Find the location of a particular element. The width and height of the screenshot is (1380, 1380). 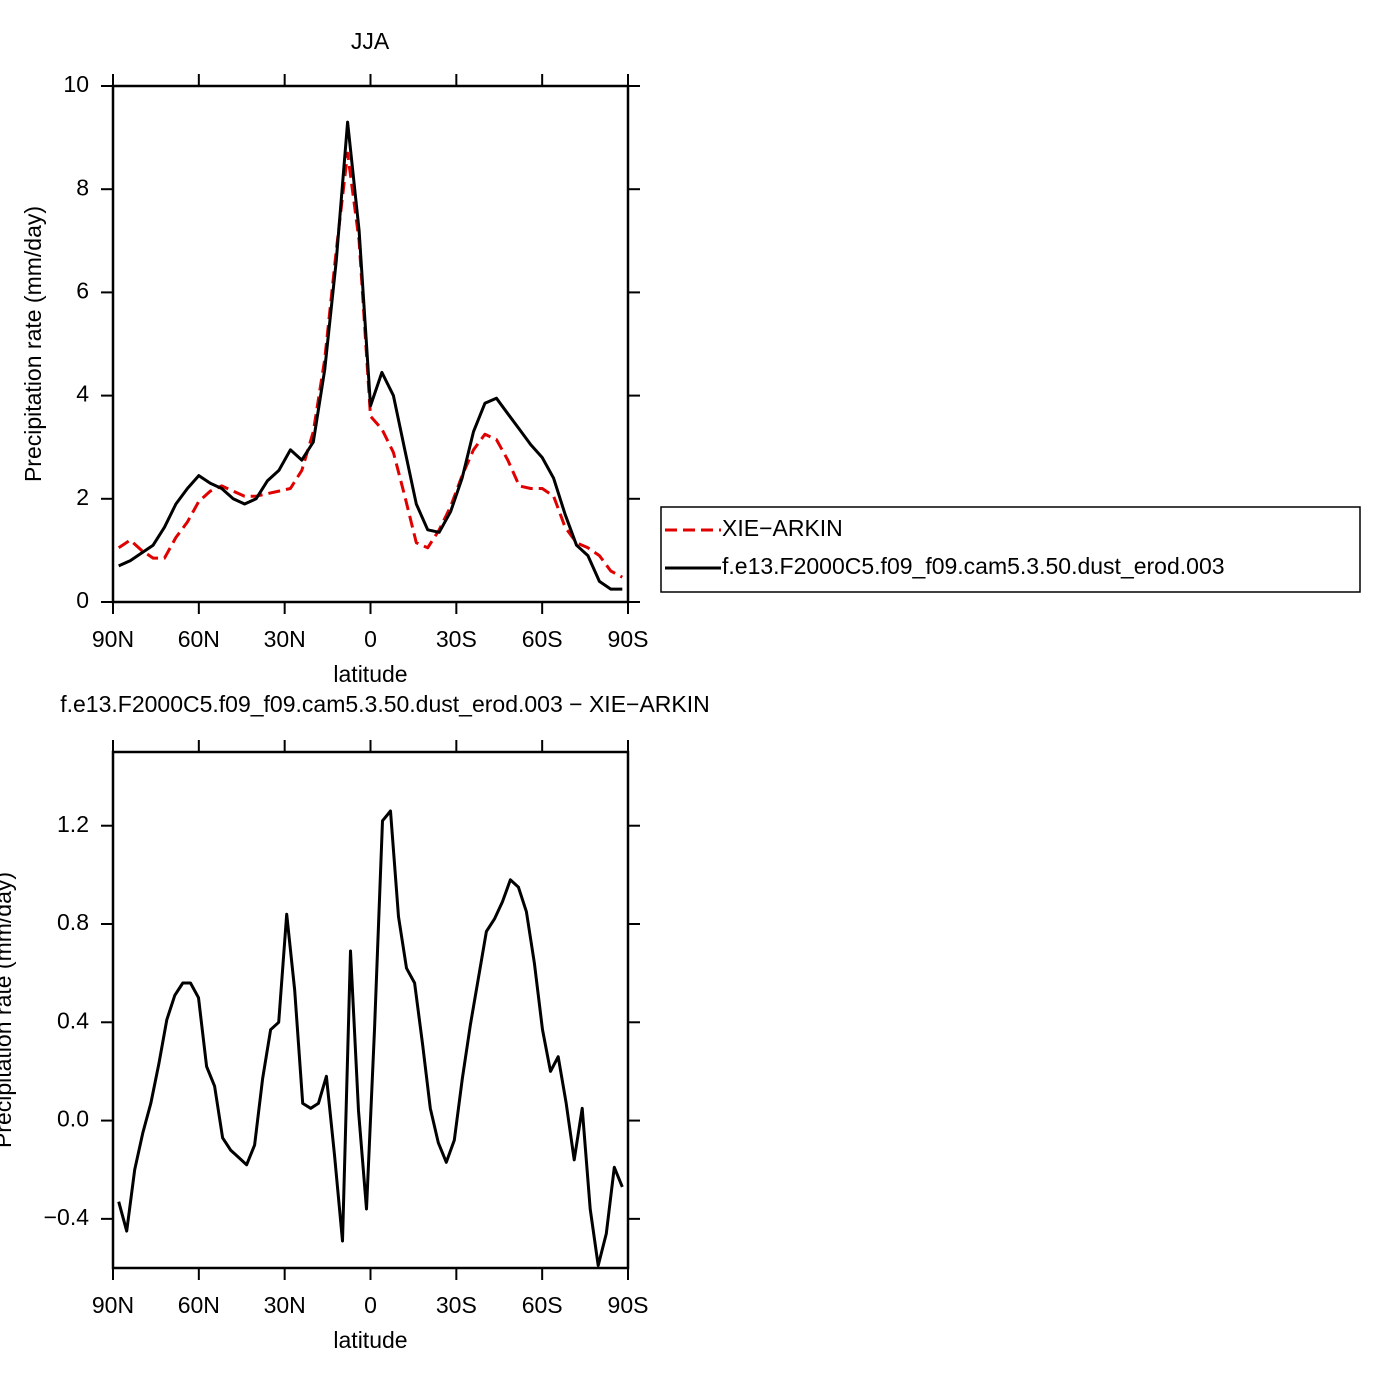

y-tick-label: −0.4 is located at coordinates (67, 1217).